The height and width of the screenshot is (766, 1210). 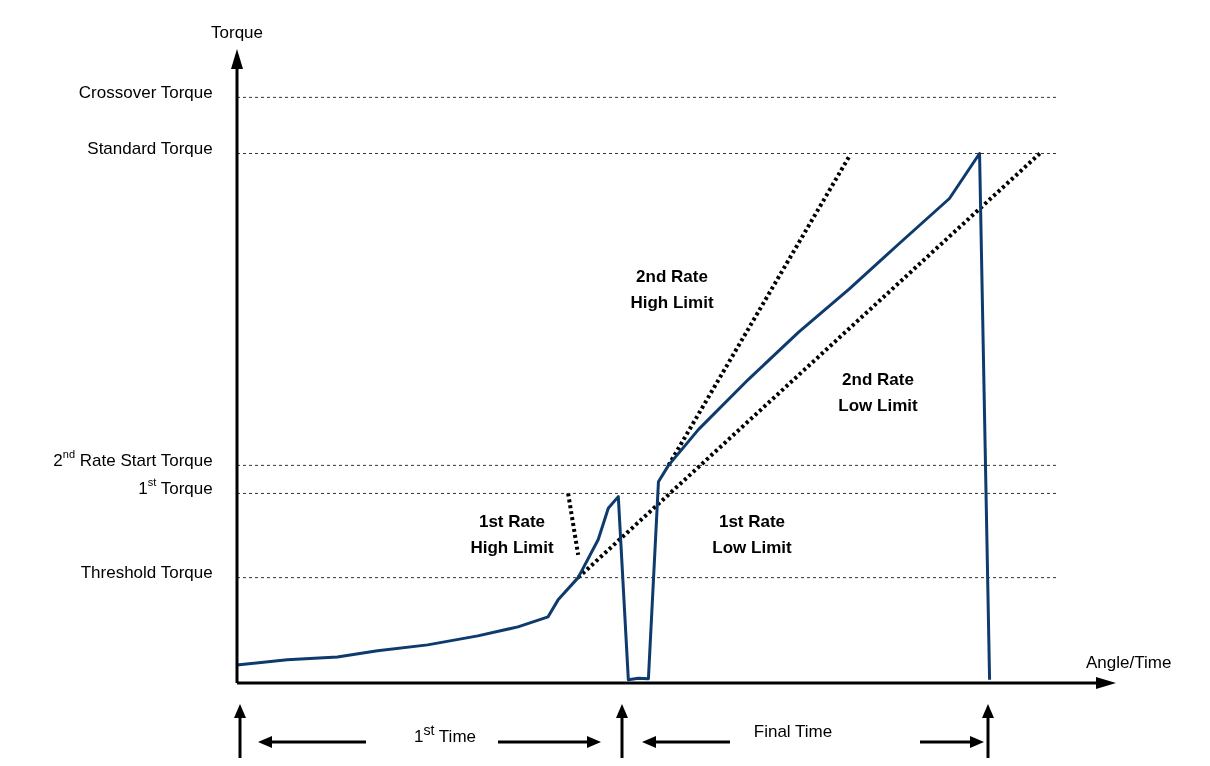 What do you see at coordinates (512, 534) in the screenshot?
I see `annotation: 1st Rate High Limit` at bounding box center [512, 534].